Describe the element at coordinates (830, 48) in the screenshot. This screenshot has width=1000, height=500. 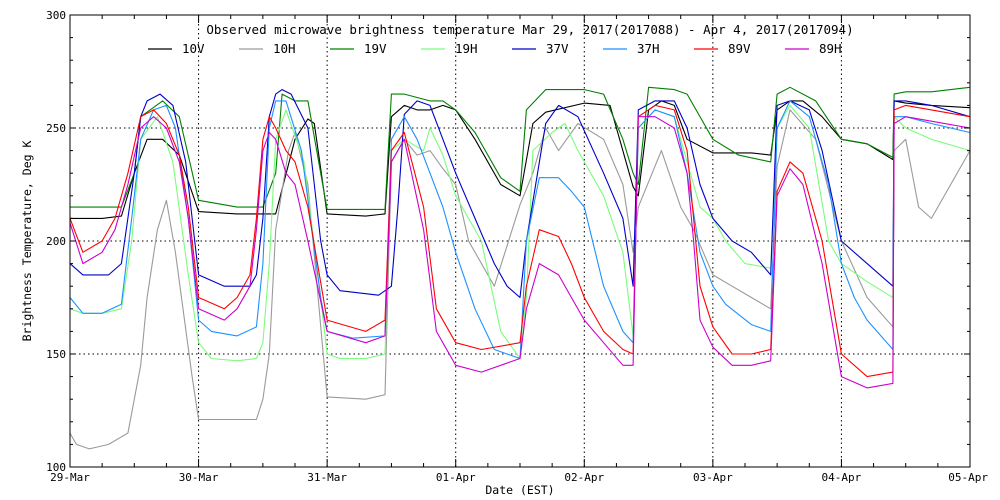
I see `legend-label-89h: 89H` at that location.